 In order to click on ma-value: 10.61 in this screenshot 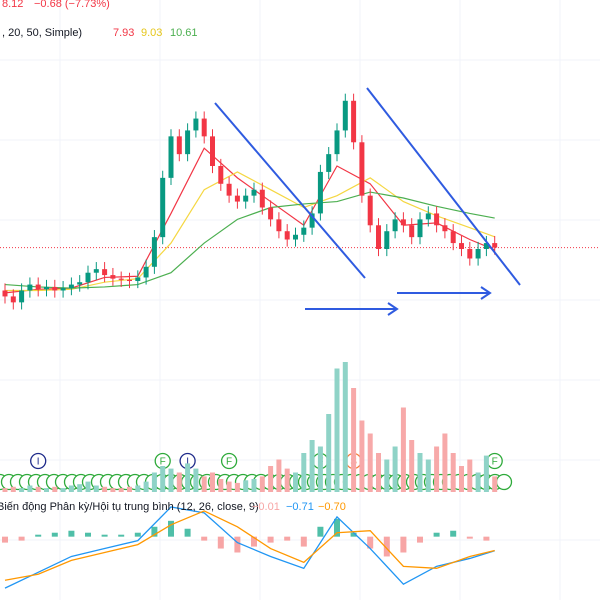, I will do `click(184, 33)`.